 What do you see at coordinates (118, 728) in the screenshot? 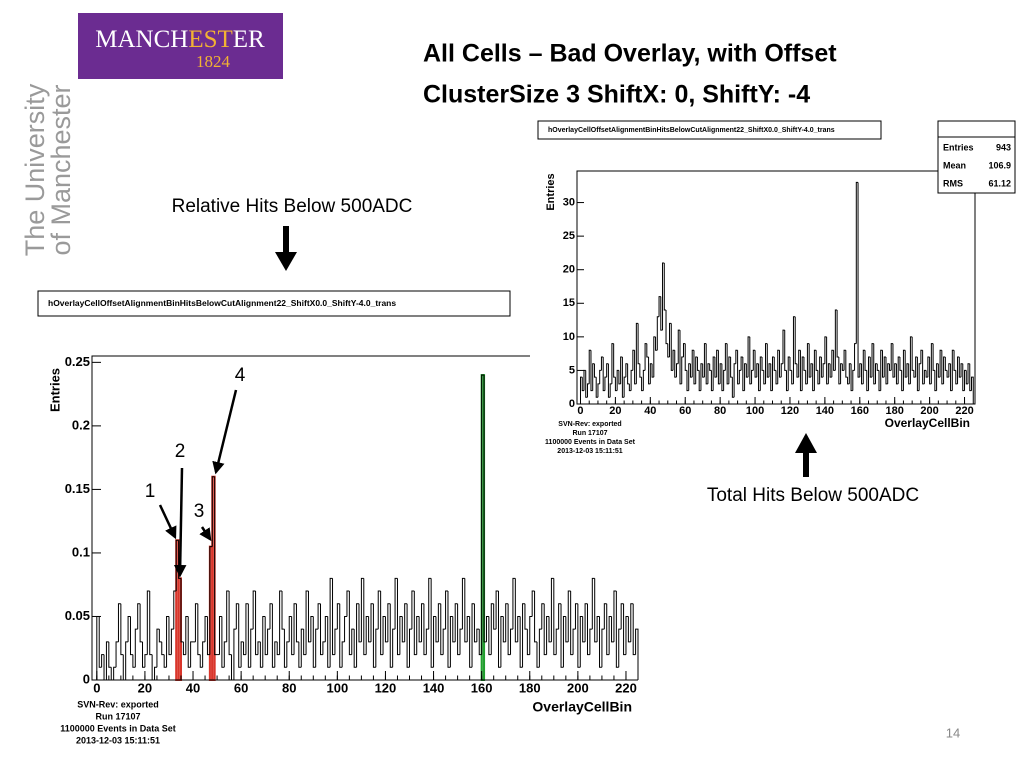
I see `footer-text: 1100000 Events in Data Set` at bounding box center [118, 728].